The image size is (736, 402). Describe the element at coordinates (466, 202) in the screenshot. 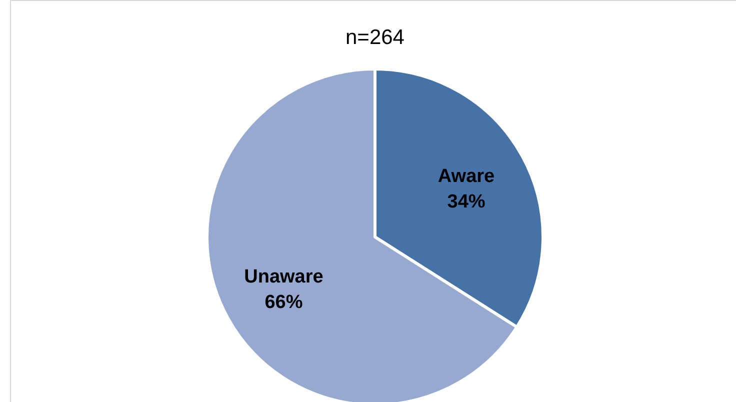

I see `data-label: 34%` at that location.